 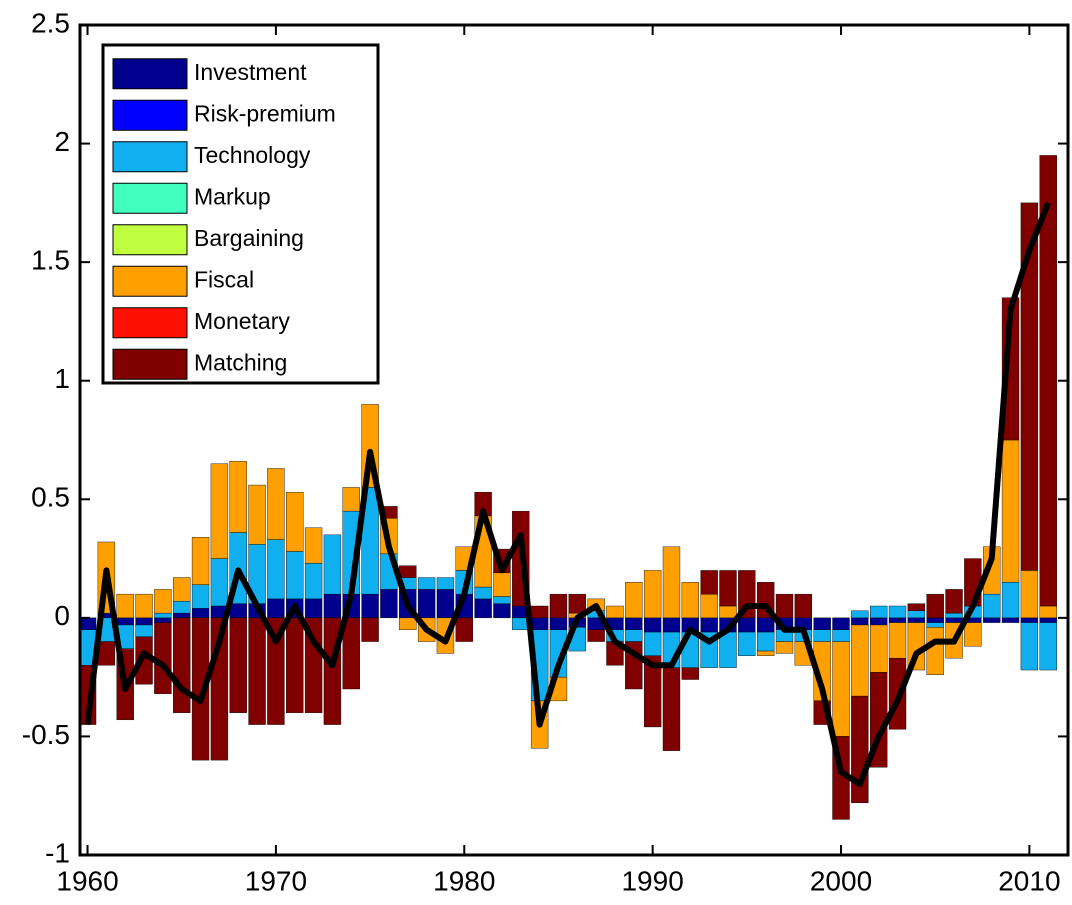 I want to click on y-tick-label: 1.5, so click(x=50, y=260).